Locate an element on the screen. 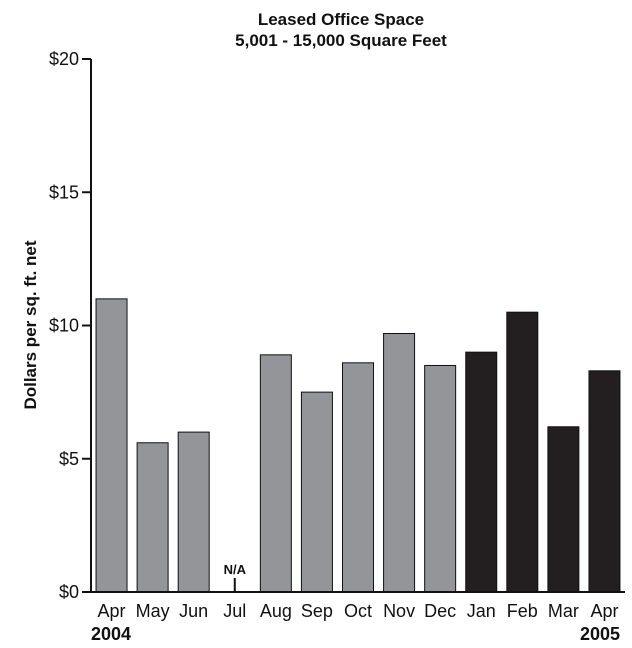 The image size is (632, 648). x-tick-label: Sep is located at coordinates (317, 611).